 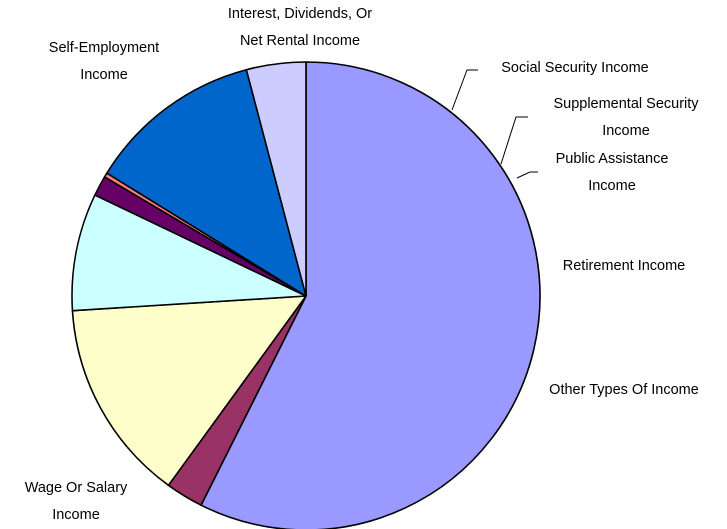 I want to click on slice-interest-dividends-or-net-rental-income, so click(x=189, y=391).